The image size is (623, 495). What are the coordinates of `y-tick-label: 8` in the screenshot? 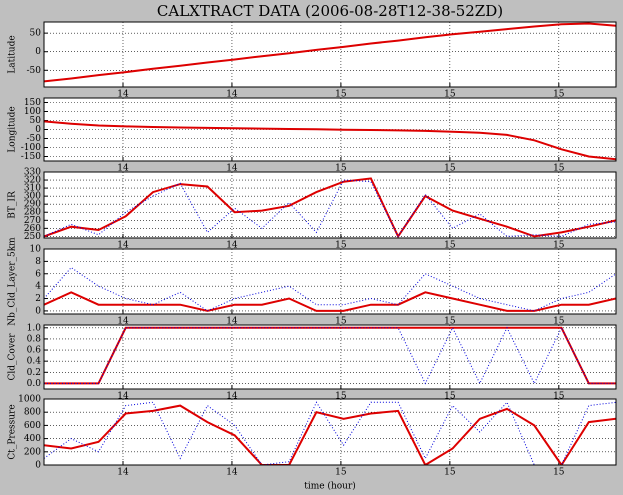 It's located at (38, 262).